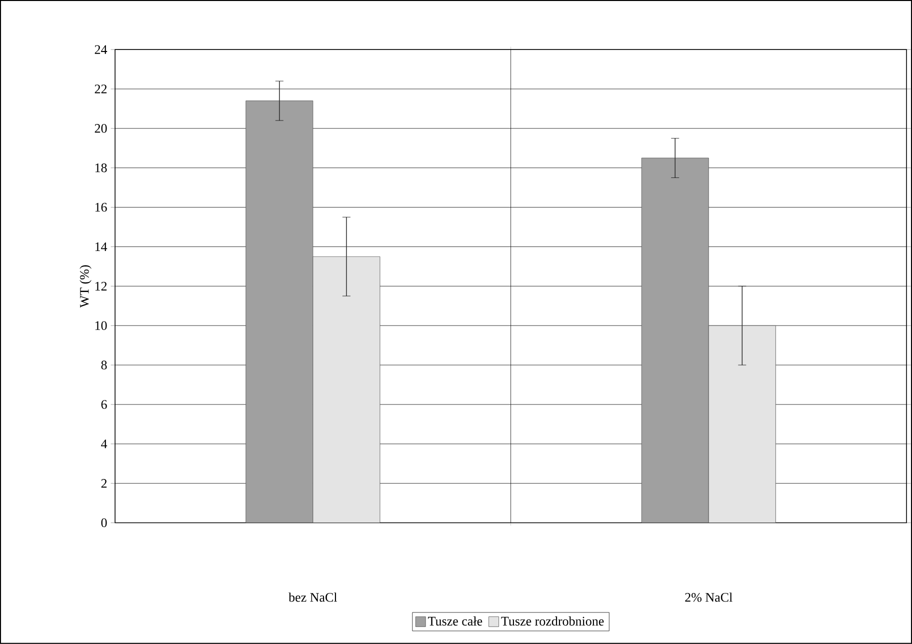 This screenshot has width=912, height=644. I want to click on y-tick-label: 8, so click(104, 365).